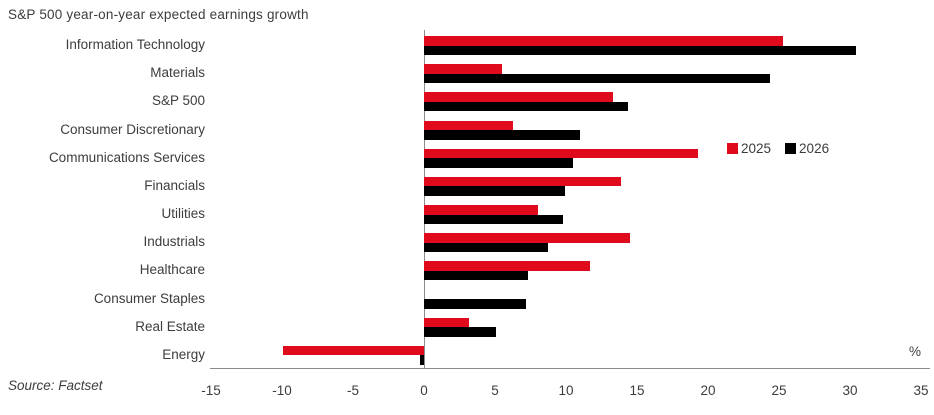 The width and height of the screenshot is (934, 415). What do you see at coordinates (570, 368) in the screenshot?
I see `x-axis-line` at bounding box center [570, 368].